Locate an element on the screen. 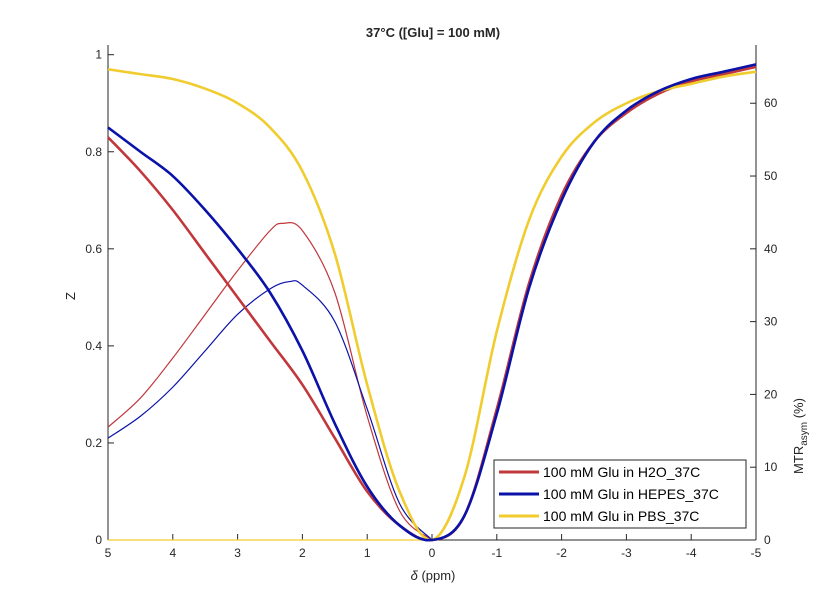 Image resolution: width=837 pixels, height=611 pixels. y-left-tick-label: 1 is located at coordinates (98, 55).